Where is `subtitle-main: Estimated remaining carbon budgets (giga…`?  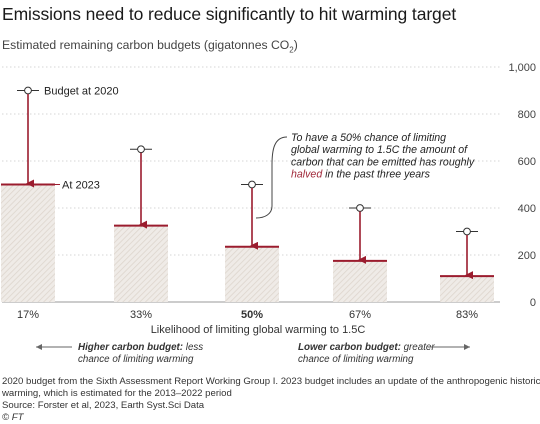 subtitle-main: Estimated remaining carbon budgets (giga… is located at coordinates (146, 45).